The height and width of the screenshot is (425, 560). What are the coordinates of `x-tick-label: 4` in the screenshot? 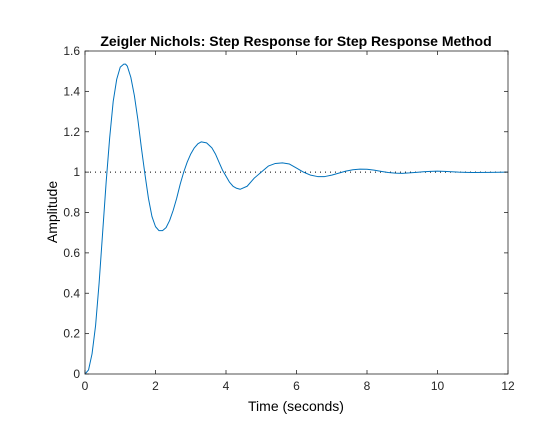 It's located at (226, 386).